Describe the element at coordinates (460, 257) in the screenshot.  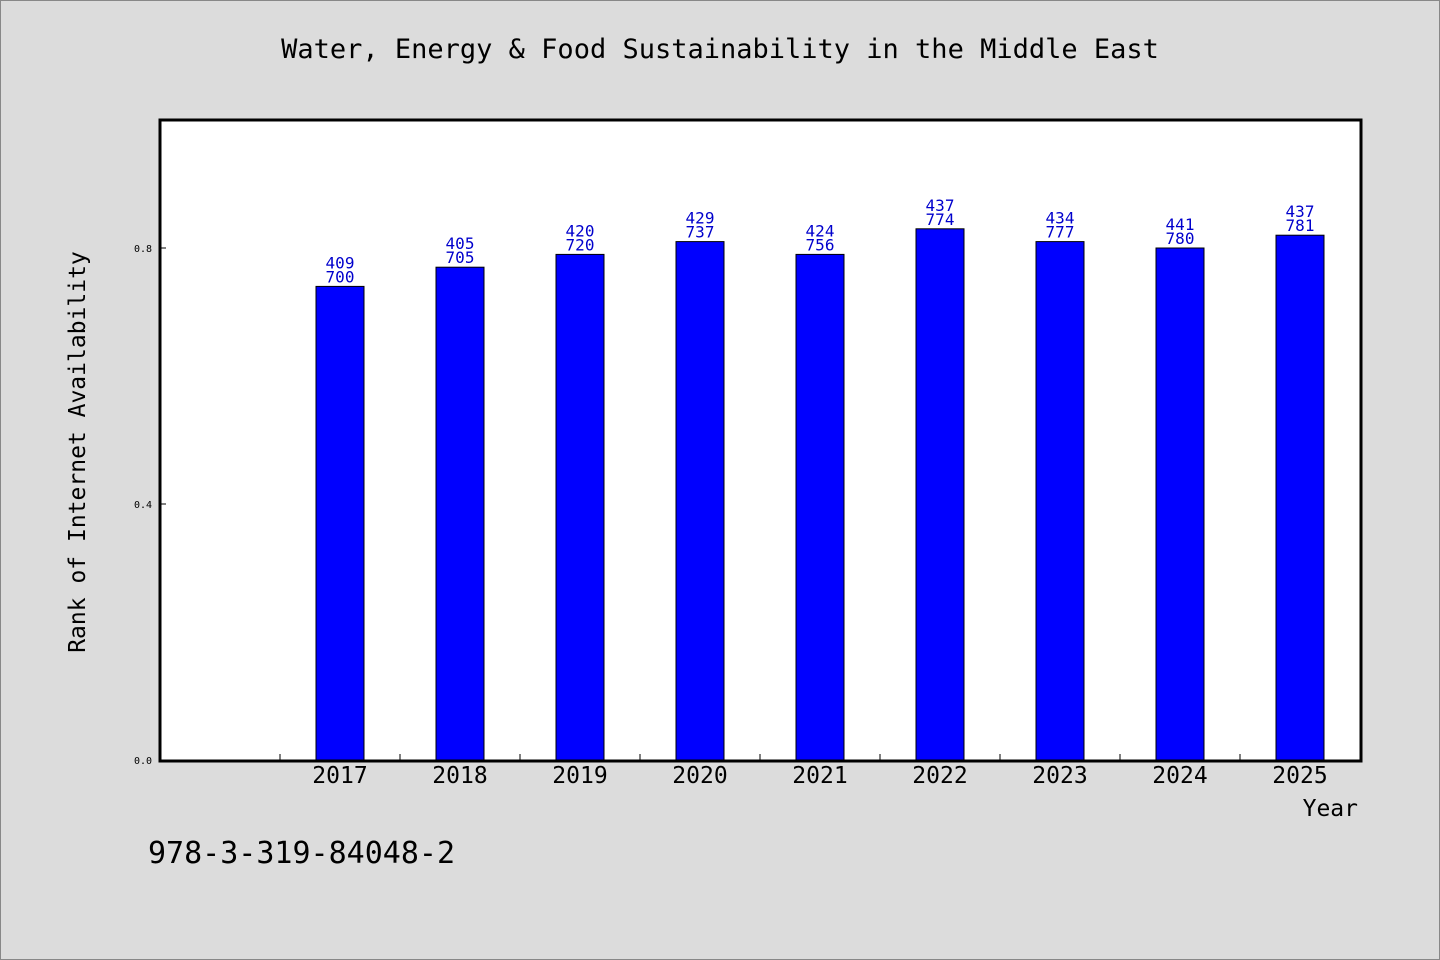
I see `data-label-2018-2: 705` at that location.